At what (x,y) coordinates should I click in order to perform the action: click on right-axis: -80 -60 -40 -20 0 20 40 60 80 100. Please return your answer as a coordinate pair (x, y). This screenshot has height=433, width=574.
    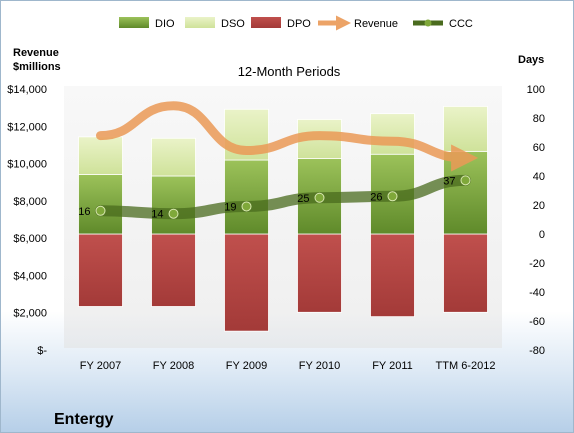
    Looking at the image, I should click on (536, 220).